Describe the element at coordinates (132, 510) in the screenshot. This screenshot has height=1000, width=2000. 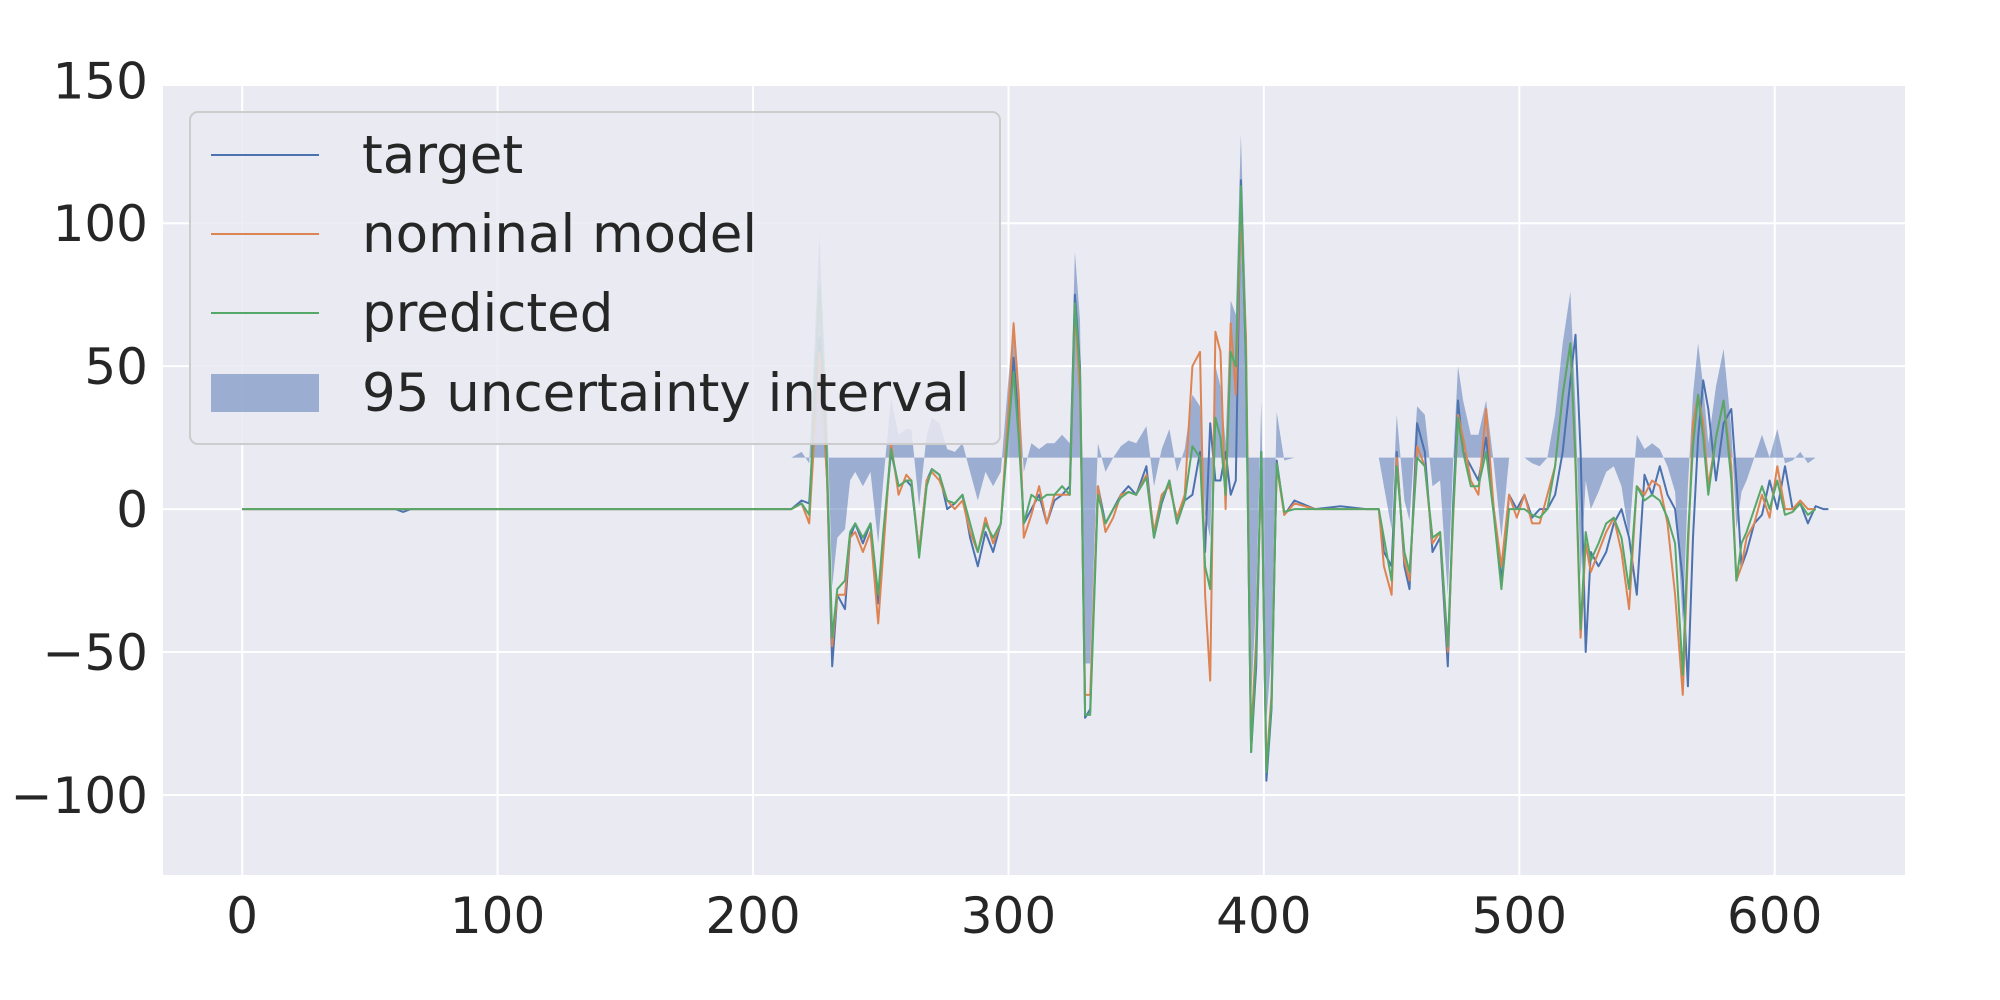
I see `y-tick-label: 0` at that location.